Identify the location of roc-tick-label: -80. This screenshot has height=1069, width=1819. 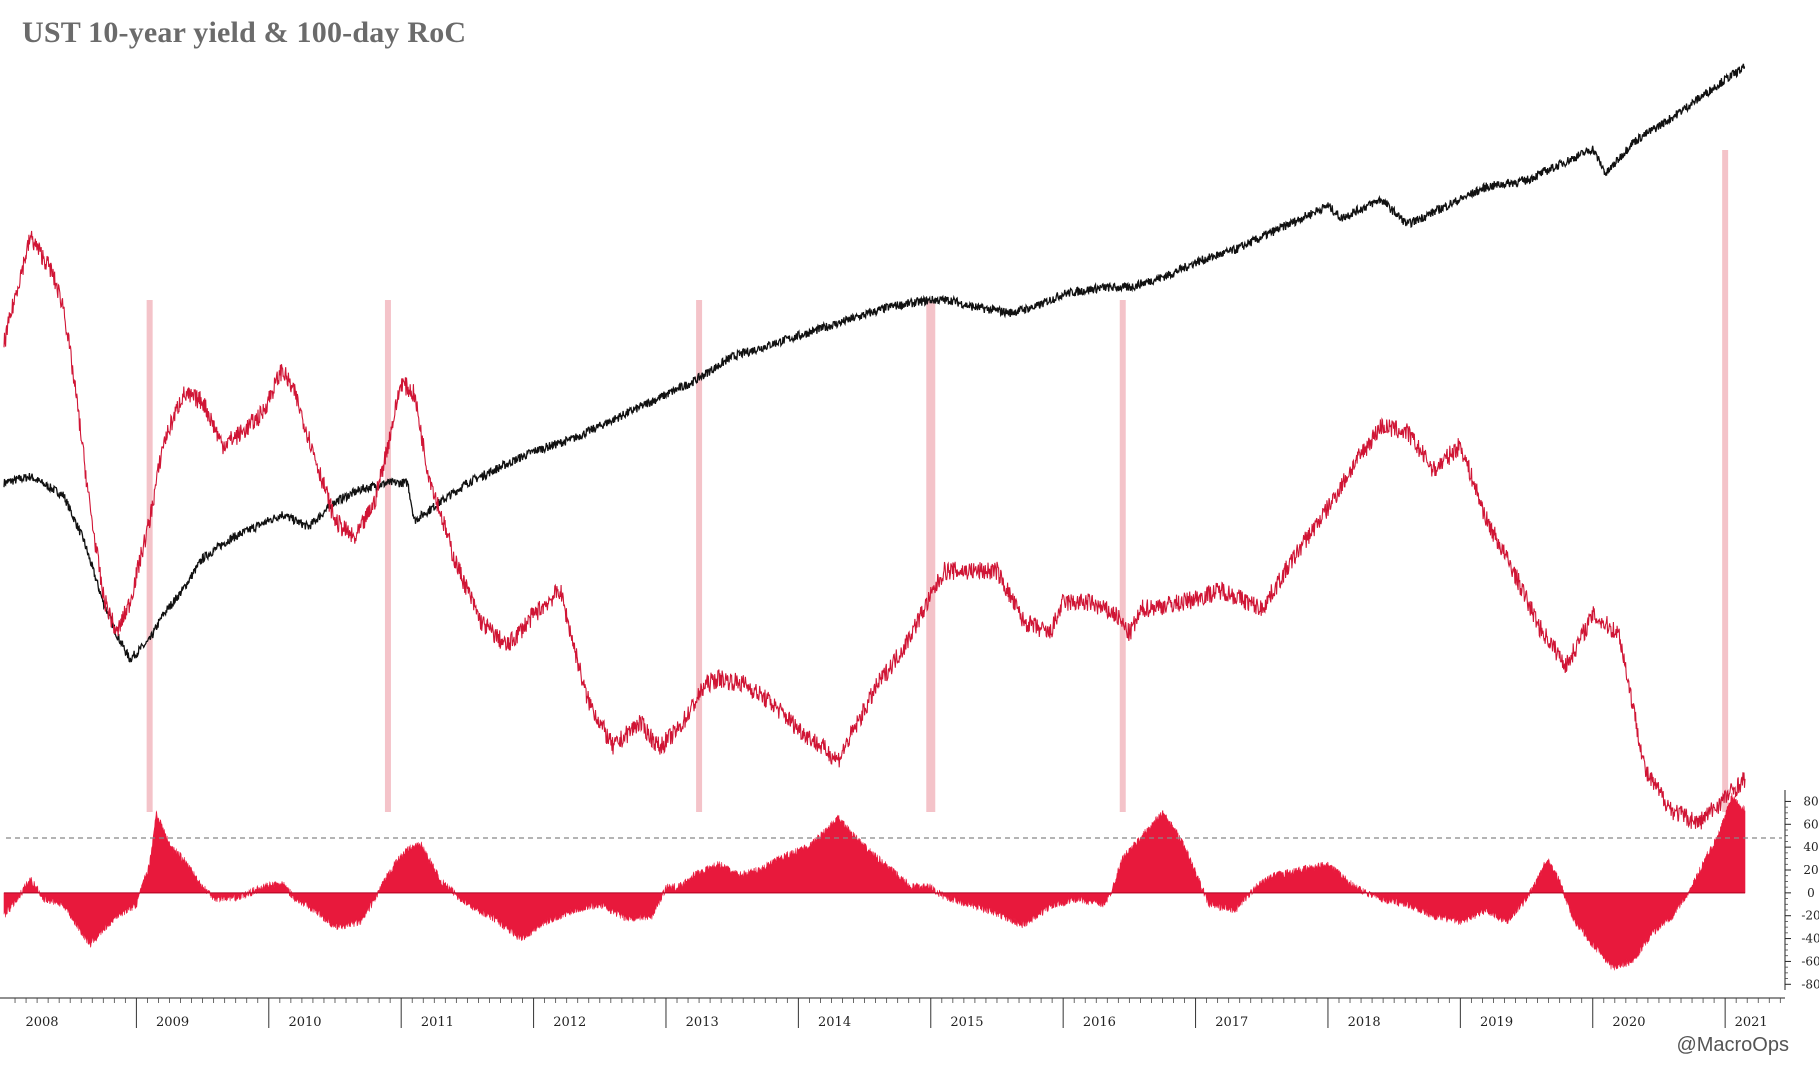
(1810, 984).